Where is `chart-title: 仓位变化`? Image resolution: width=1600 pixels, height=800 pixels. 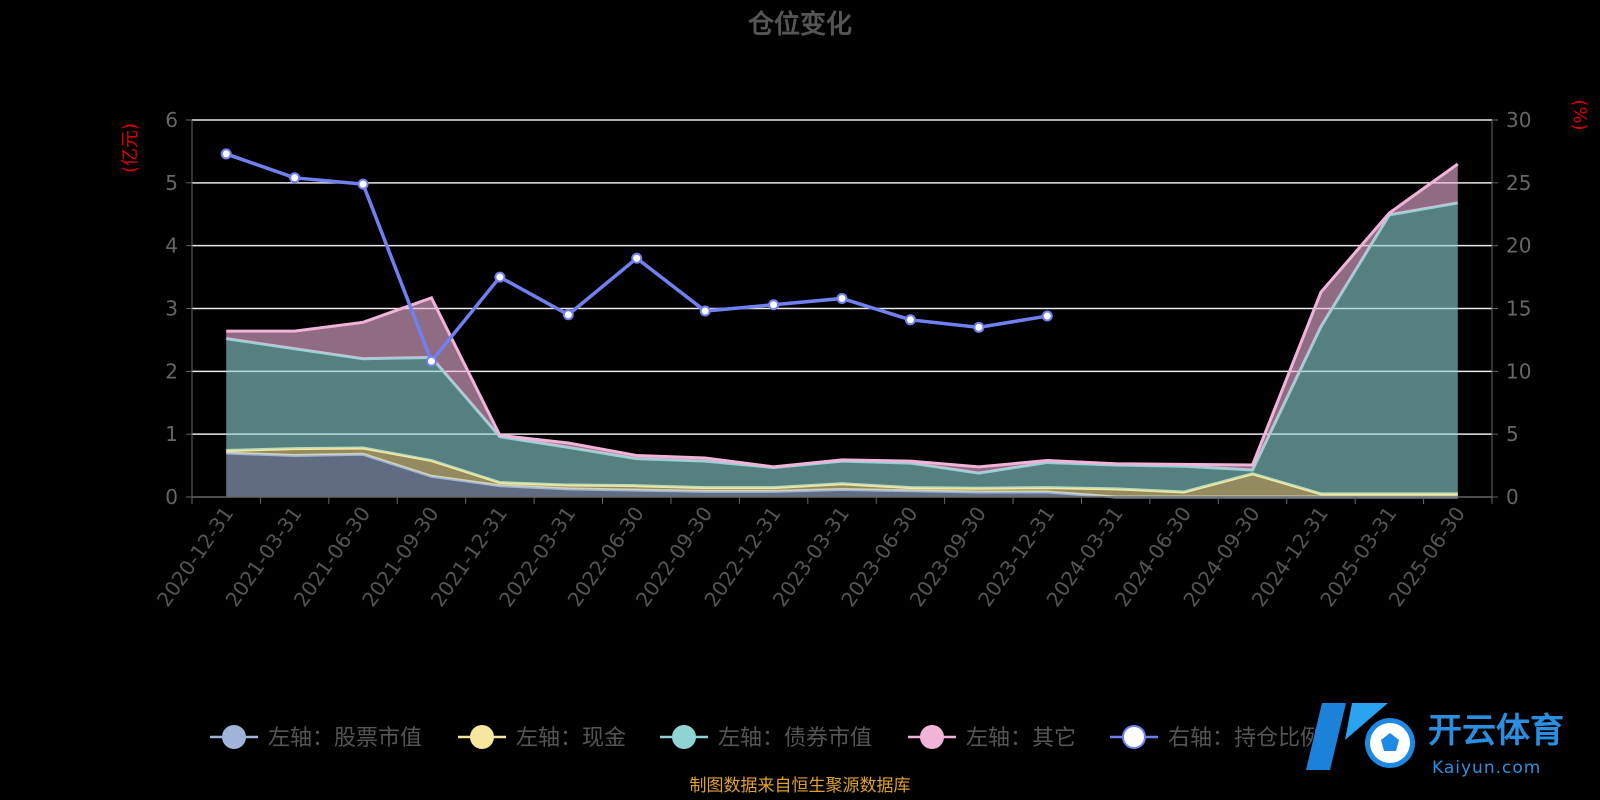
chart-title: 仓位变化 is located at coordinates (799, 24).